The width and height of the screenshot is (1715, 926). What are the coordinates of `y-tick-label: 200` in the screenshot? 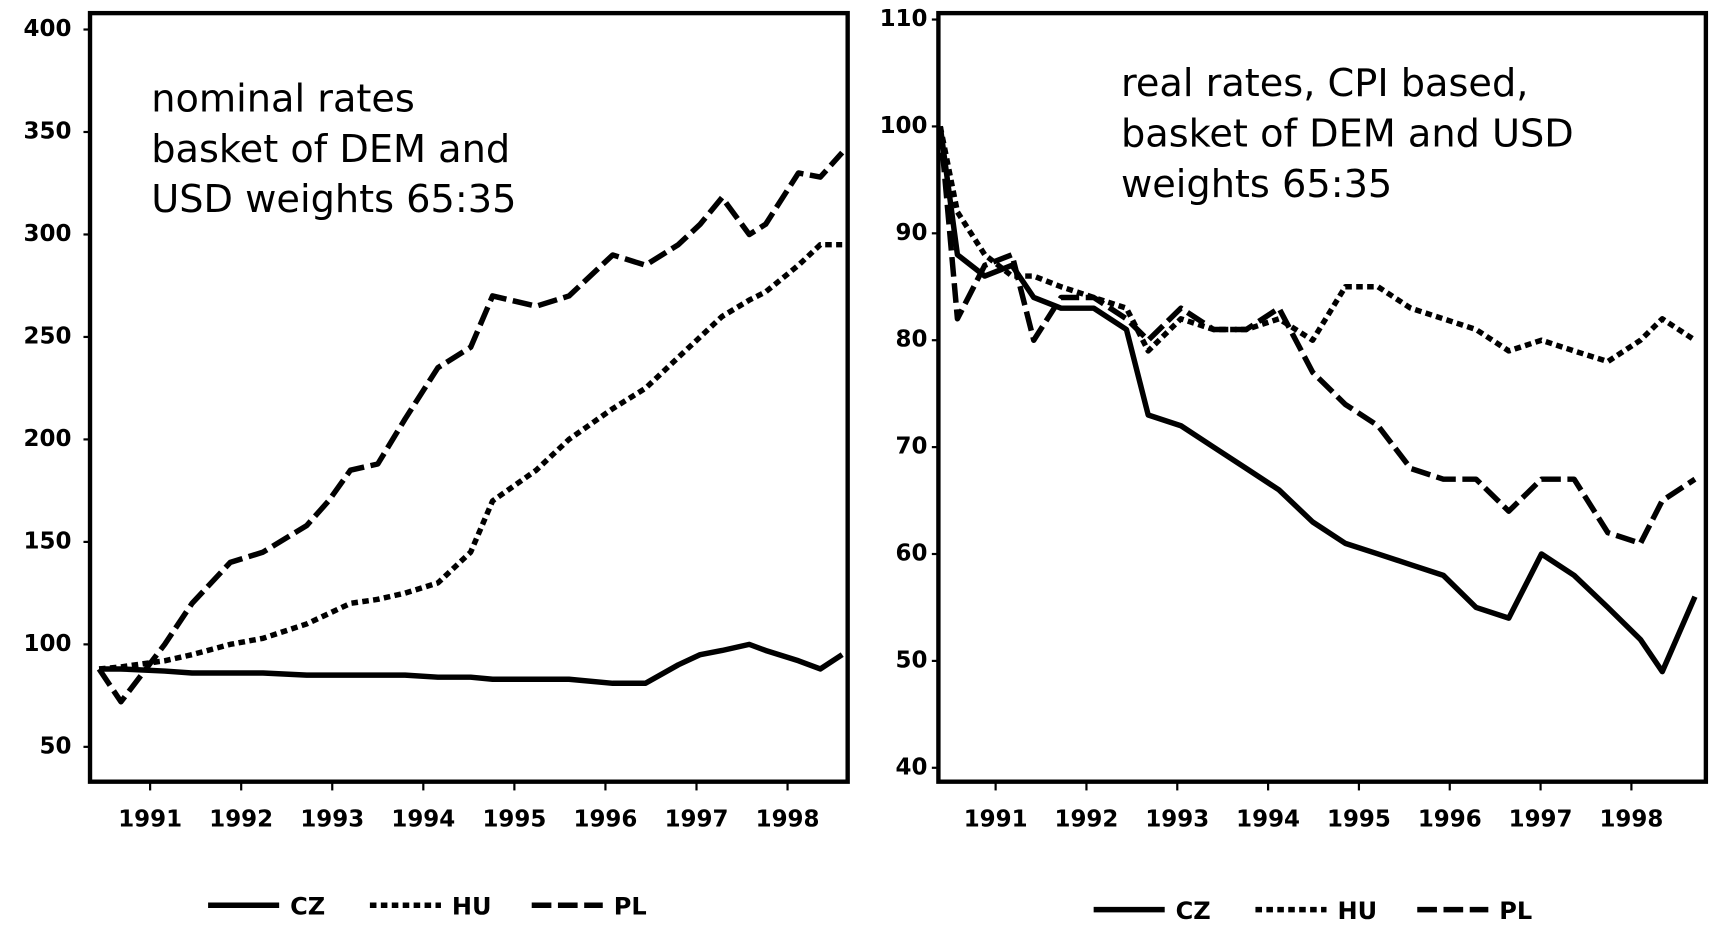 It's located at (48, 439).